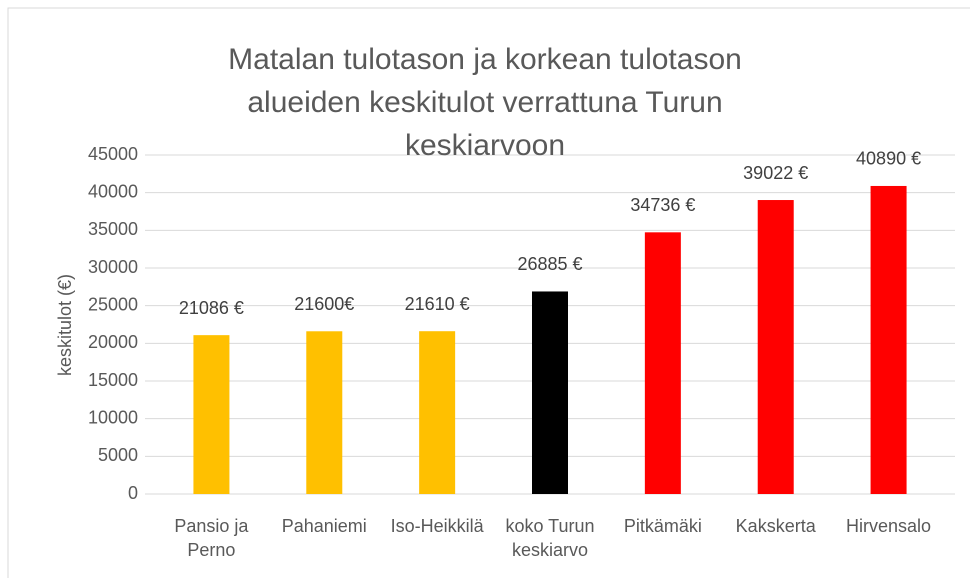 The width and height of the screenshot is (970, 578). Describe the element at coordinates (775, 173) in the screenshot. I see `value-label: 39022 €` at that location.